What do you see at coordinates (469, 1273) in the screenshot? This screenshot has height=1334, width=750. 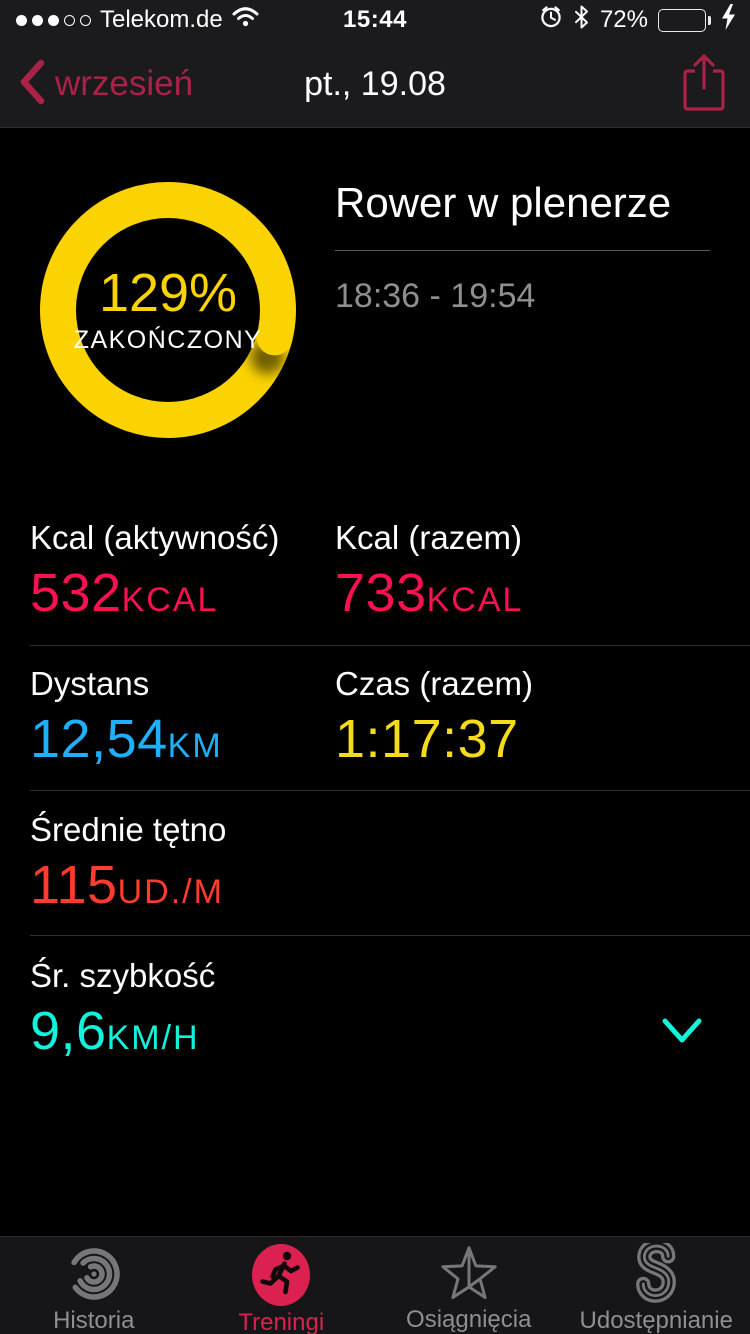 I see `star-icon` at bounding box center [469, 1273].